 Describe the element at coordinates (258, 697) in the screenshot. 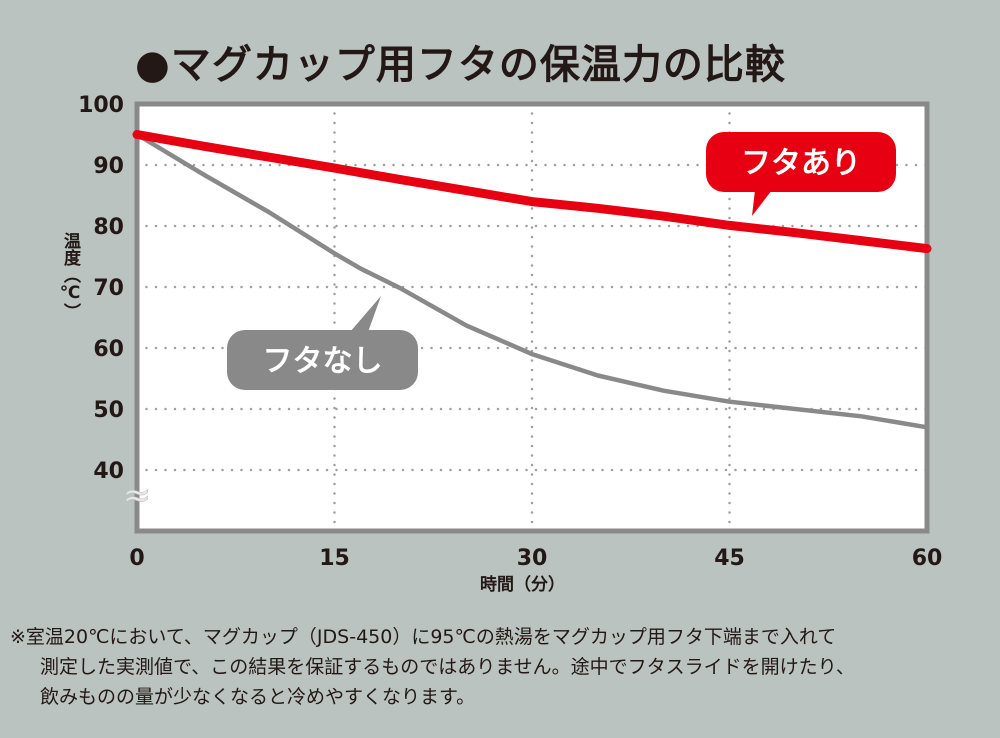

I see `footnote-line: 飲みものの量が少なくなると冷めやすくなります。` at that location.